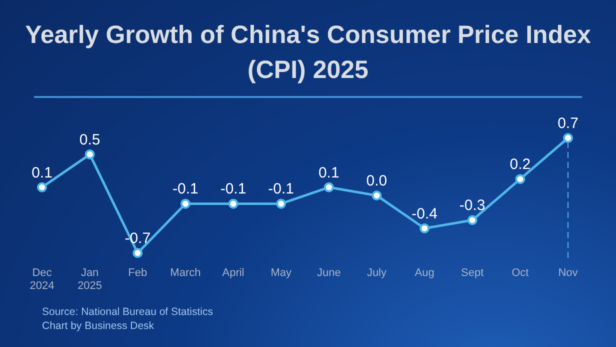 Image resolution: width=616 pixels, height=347 pixels. Describe the element at coordinates (520, 273) in the screenshot. I see `x-tick-label: Oct` at that location.